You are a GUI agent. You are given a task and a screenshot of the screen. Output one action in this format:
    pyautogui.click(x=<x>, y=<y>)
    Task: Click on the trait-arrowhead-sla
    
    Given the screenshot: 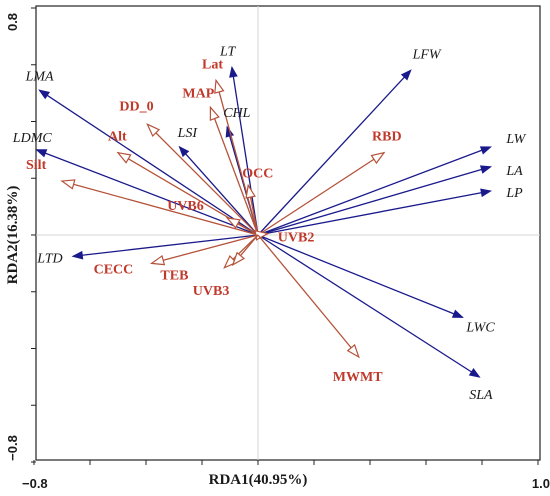 What is the action you would take?
    pyautogui.click(x=474, y=373)
    